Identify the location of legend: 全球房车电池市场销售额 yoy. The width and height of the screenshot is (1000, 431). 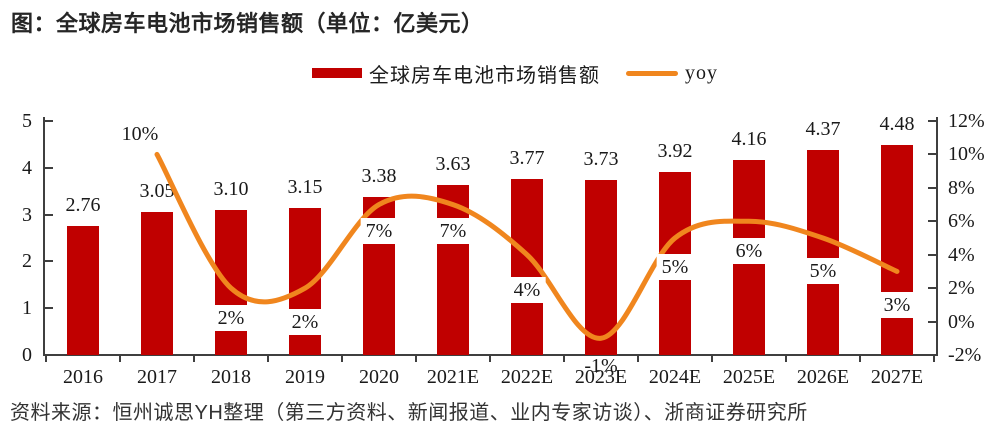
(515, 73).